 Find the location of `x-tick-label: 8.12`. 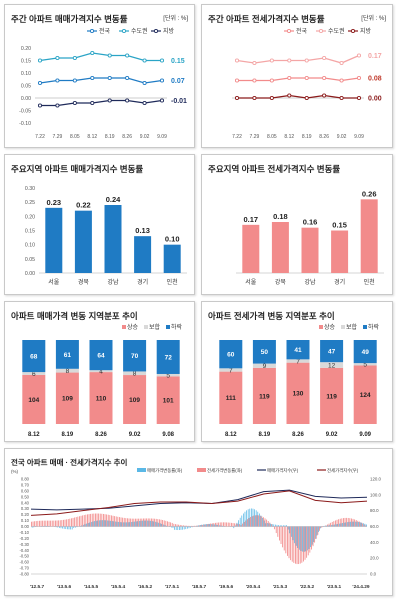

x-tick-label: 8.12 is located at coordinates (289, 137).